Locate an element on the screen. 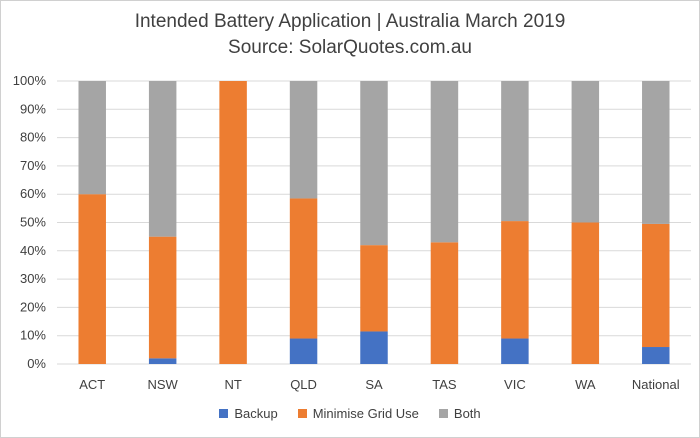 The height and width of the screenshot is (438, 700). x-tick-label: WA is located at coordinates (585, 384).